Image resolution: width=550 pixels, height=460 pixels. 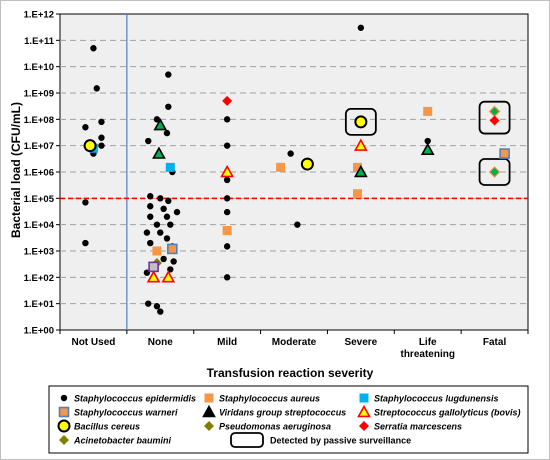 What do you see at coordinates (64, 440) in the screenshot?
I see `legend-marker-acinetobacter-baumini` at bounding box center [64, 440].